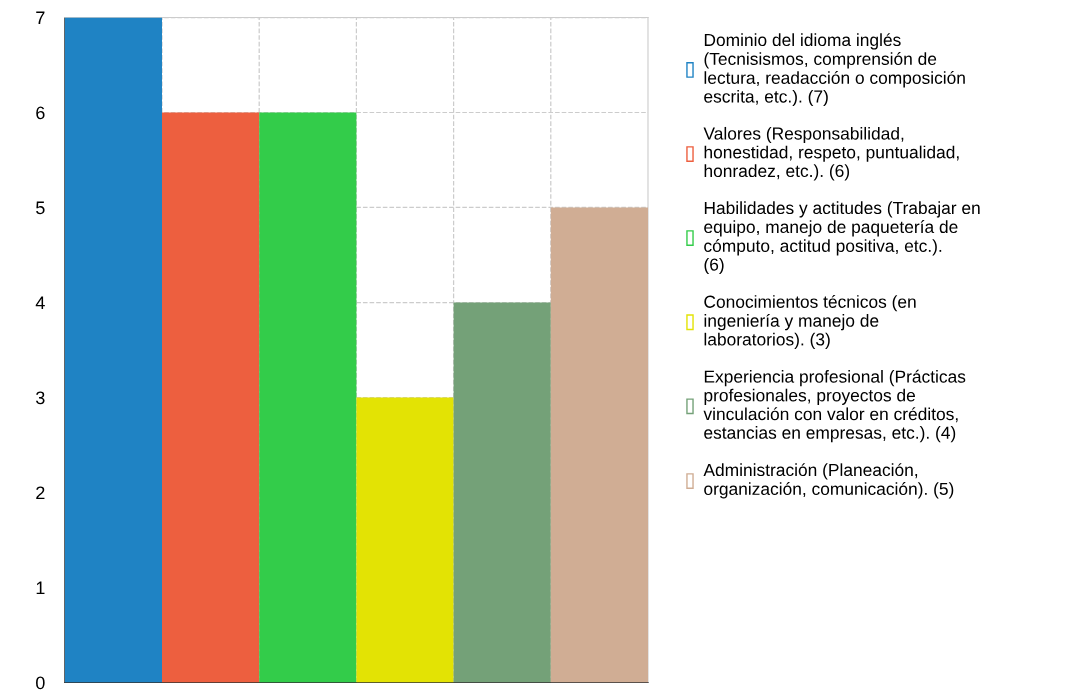 The height and width of the screenshot is (700, 1080). I want to click on y-tick-label: 0, so click(40, 683).